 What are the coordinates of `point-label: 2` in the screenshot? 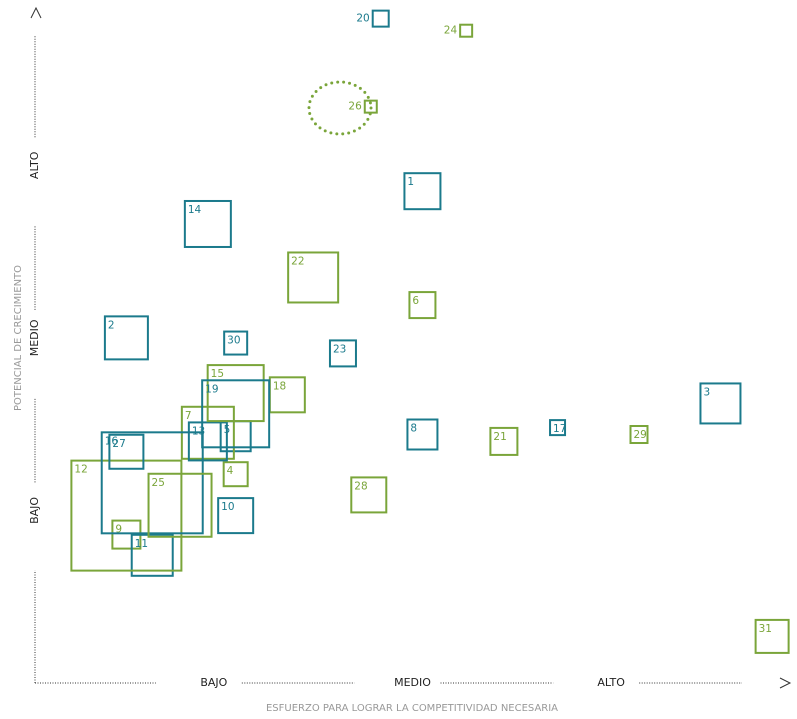 It's located at (111, 325).